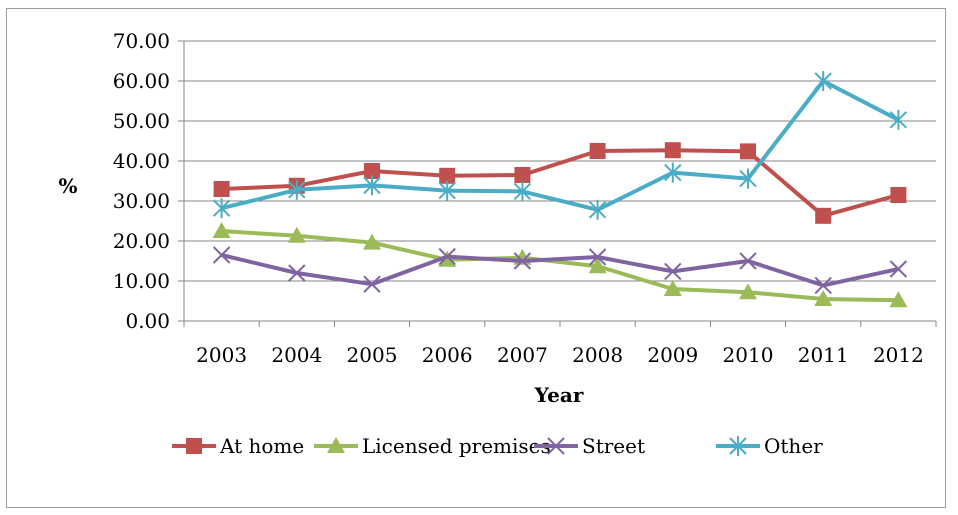 Image resolution: width=958 pixels, height=515 pixels. What do you see at coordinates (67, 186) in the screenshot?
I see `y-axis-title: %` at bounding box center [67, 186].